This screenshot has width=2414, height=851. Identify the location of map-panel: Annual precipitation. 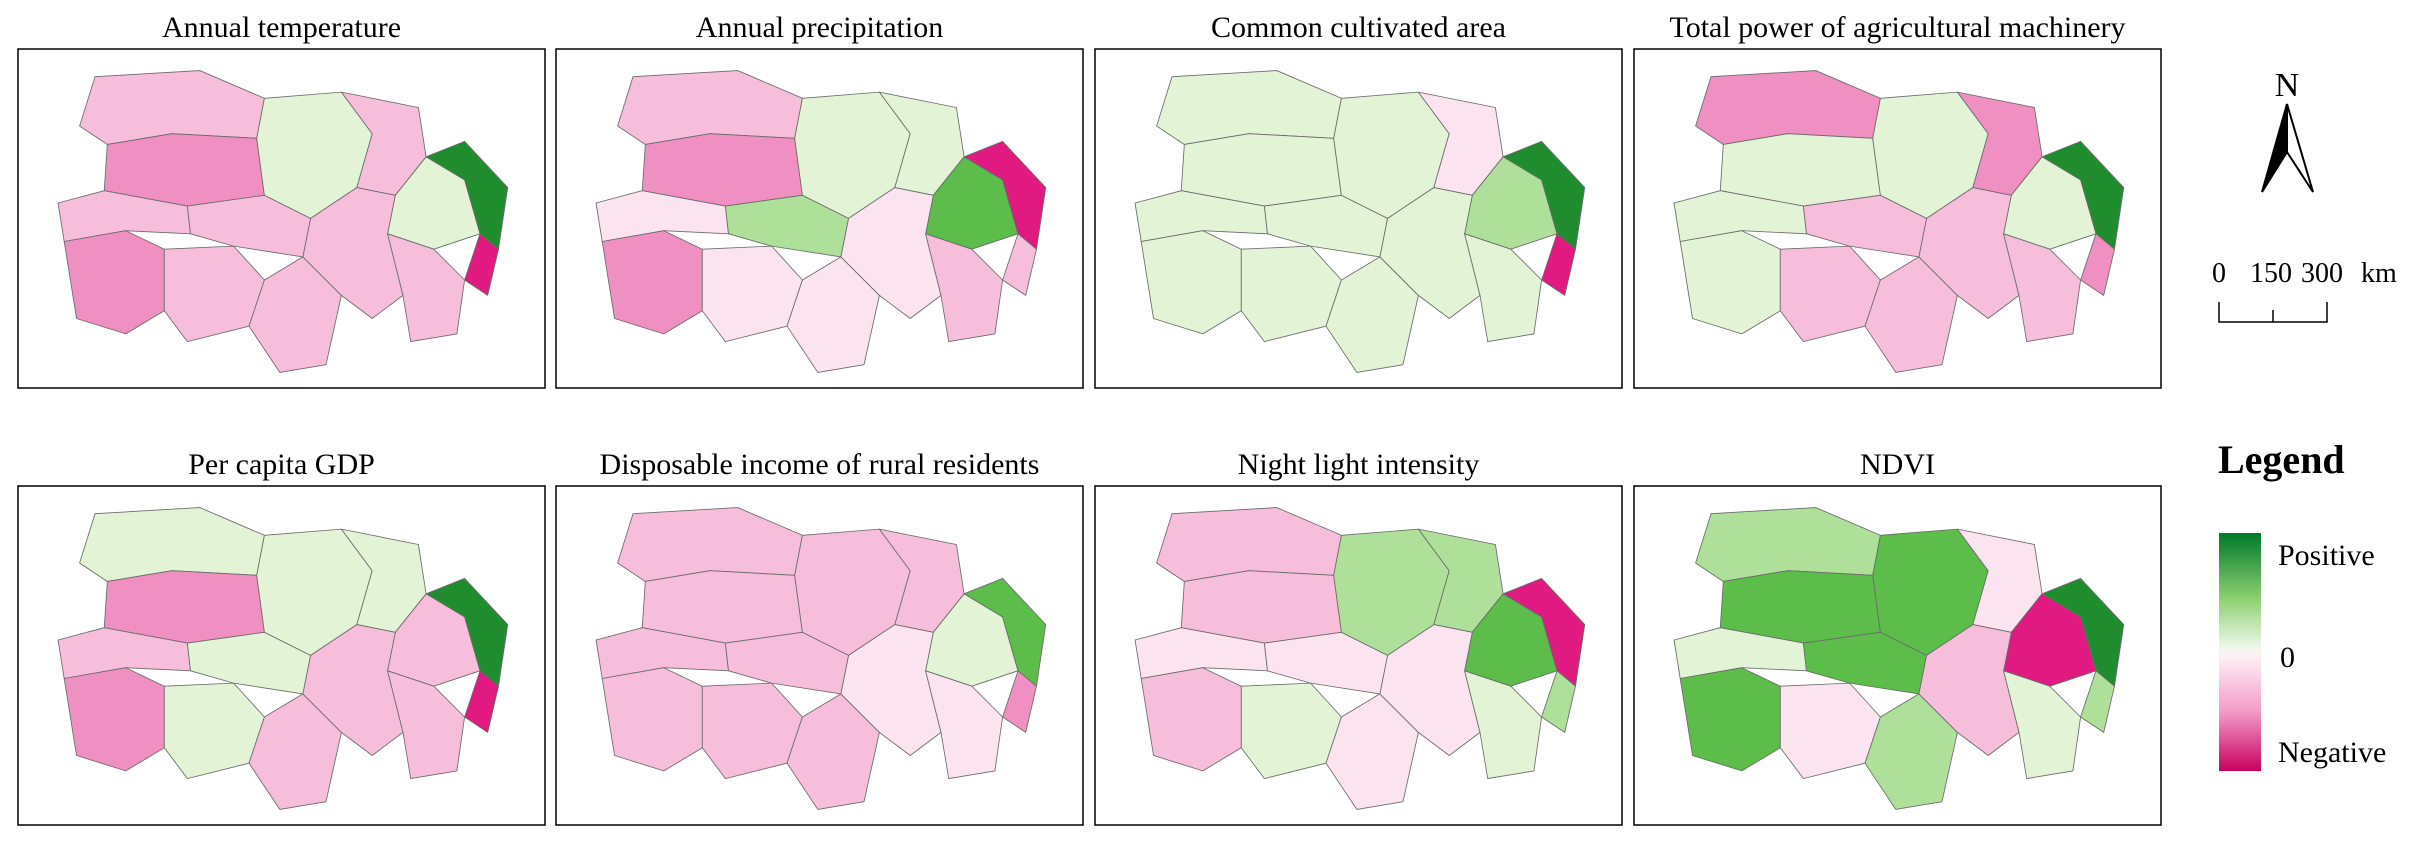
(819, 200).